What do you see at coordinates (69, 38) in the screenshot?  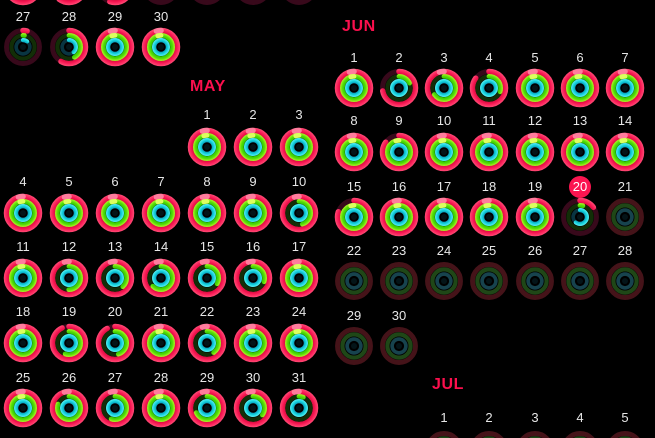 I see `day-apr-28: 28` at bounding box center [69, 38].